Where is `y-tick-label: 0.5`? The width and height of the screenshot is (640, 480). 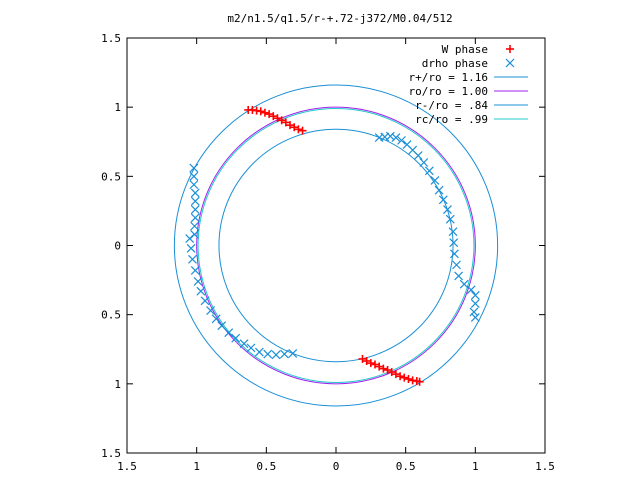
y-tick-label: 0.5 is located at coordinates (111, 315).